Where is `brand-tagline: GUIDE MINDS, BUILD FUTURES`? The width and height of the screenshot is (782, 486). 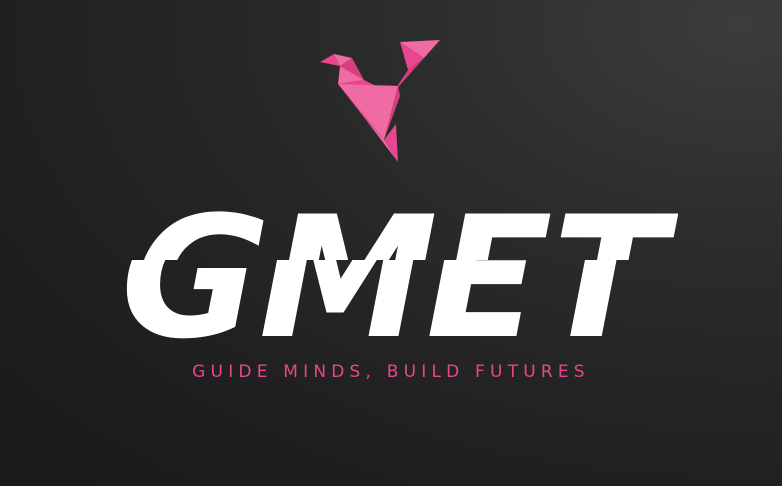
brand-tagline: GUIDE MINDS, BUILD FUTURES is located at coordinates (391, 372).